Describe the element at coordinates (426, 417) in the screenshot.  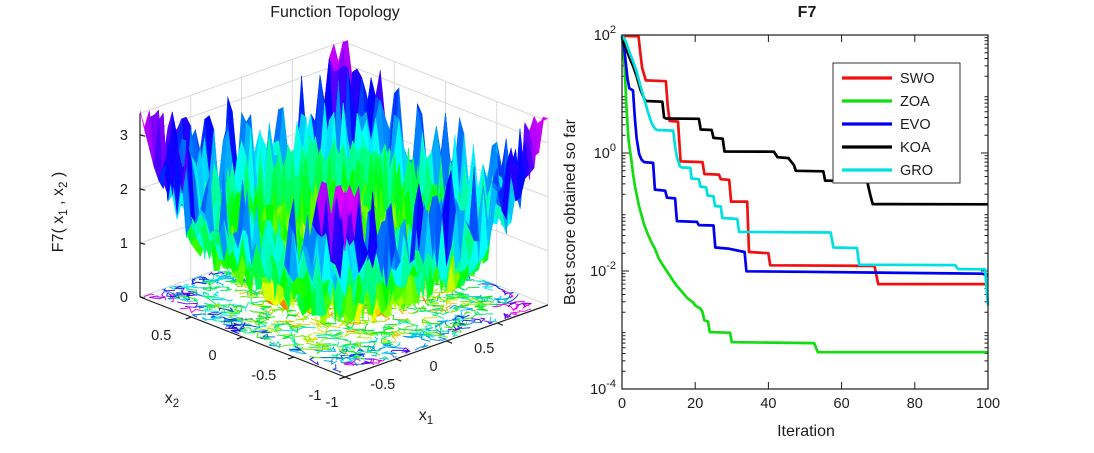
I see `left-x-axis-label: x1` at that location.